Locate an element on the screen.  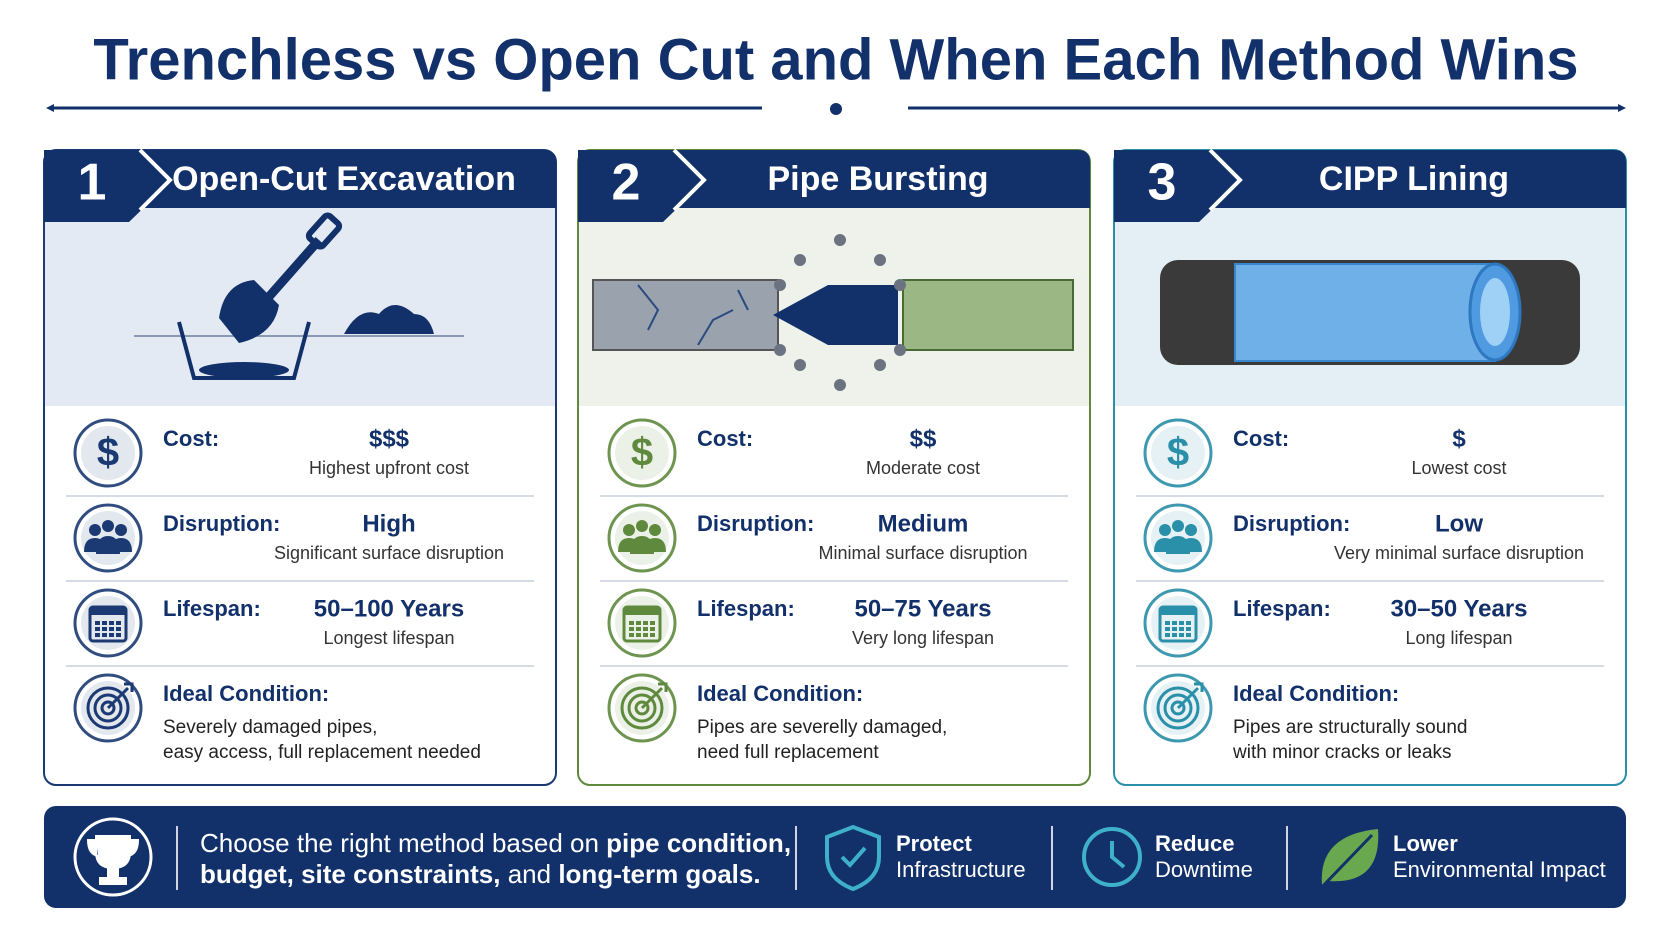
card-number: 3 is located at coordinates (1162, 183).